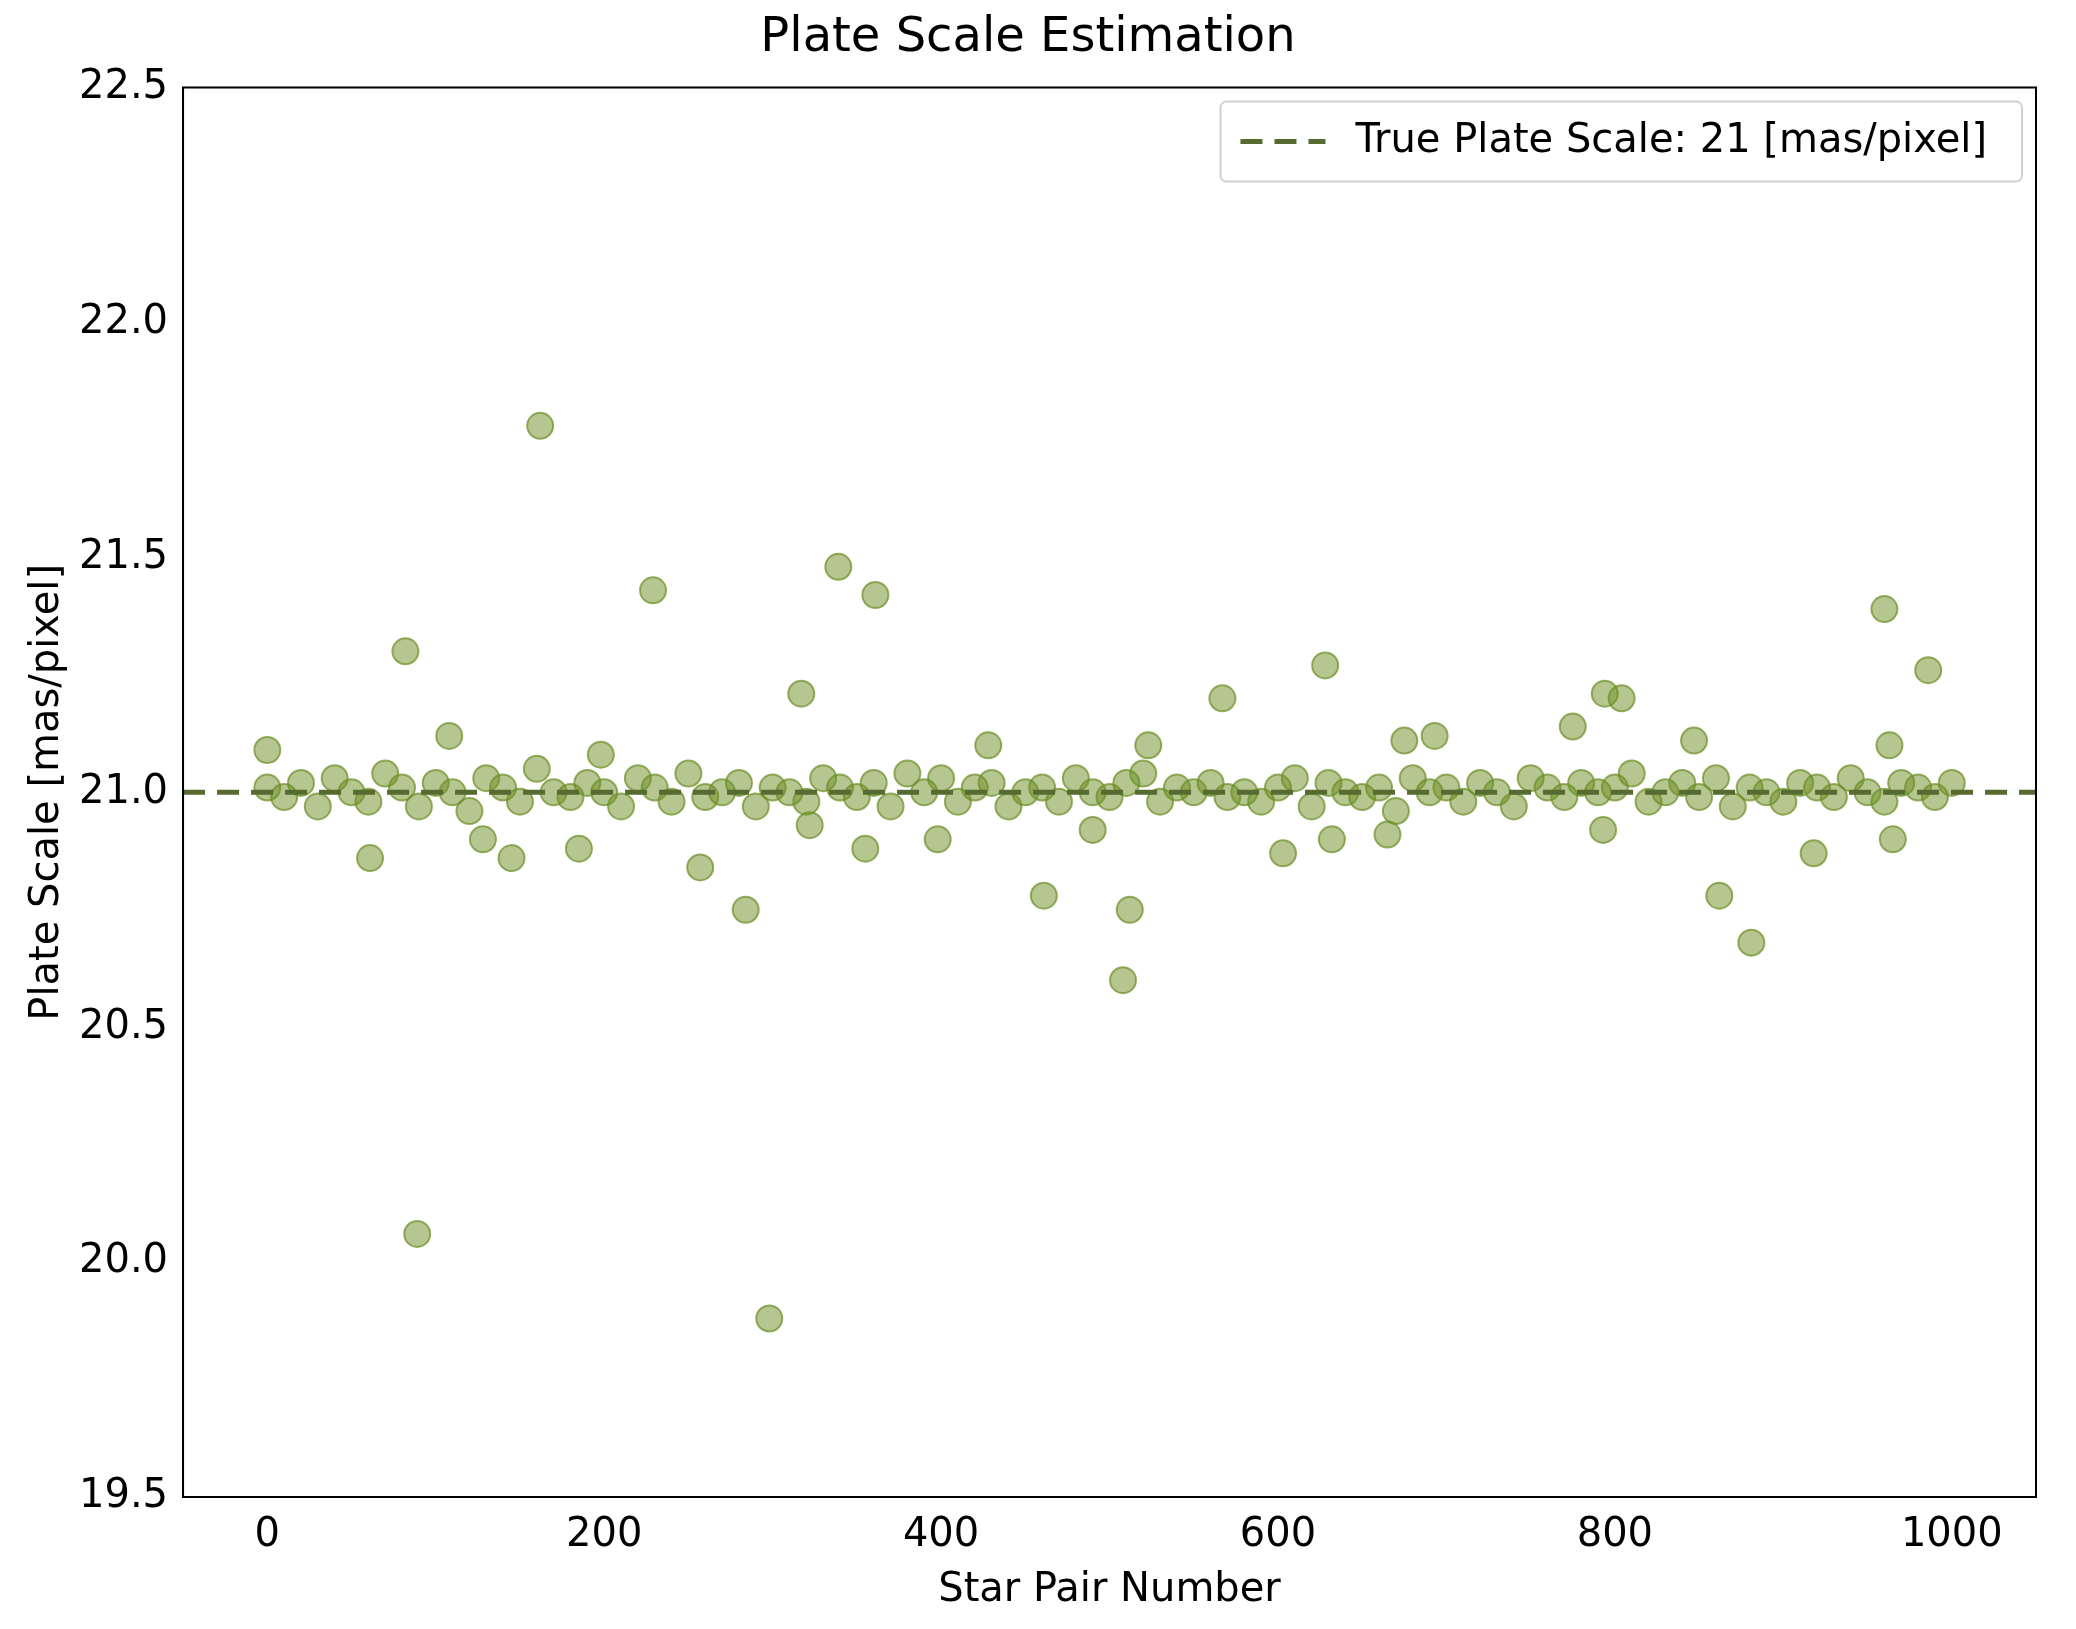  Describe the element at coordinates (1110, 1587) in the screenshot. I see `x-axis-title: Star Pair Number` at that location.